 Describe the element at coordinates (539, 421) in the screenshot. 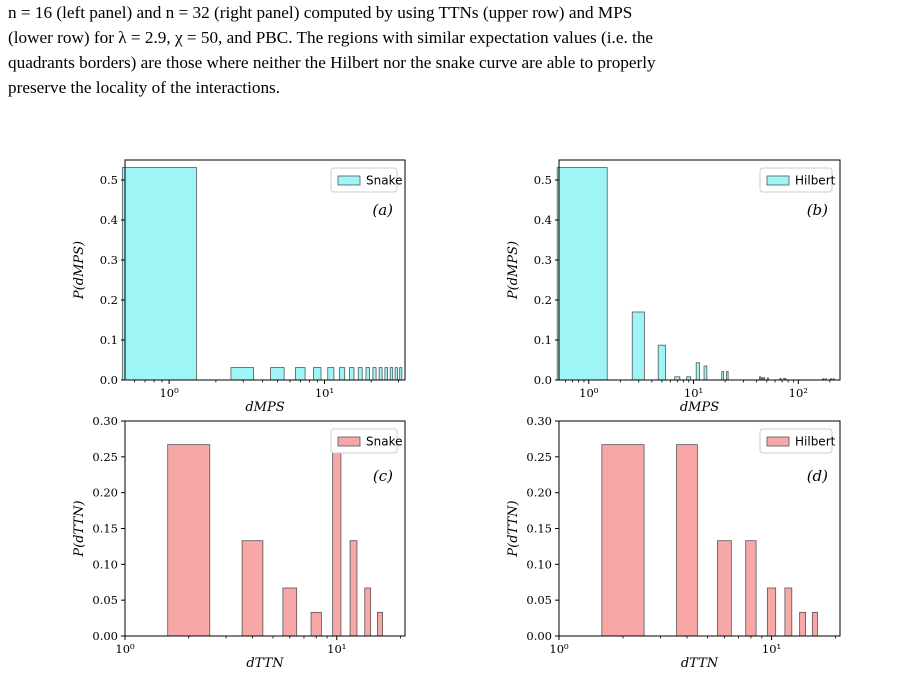

I see `y-tick-label: 0.30` at that location.